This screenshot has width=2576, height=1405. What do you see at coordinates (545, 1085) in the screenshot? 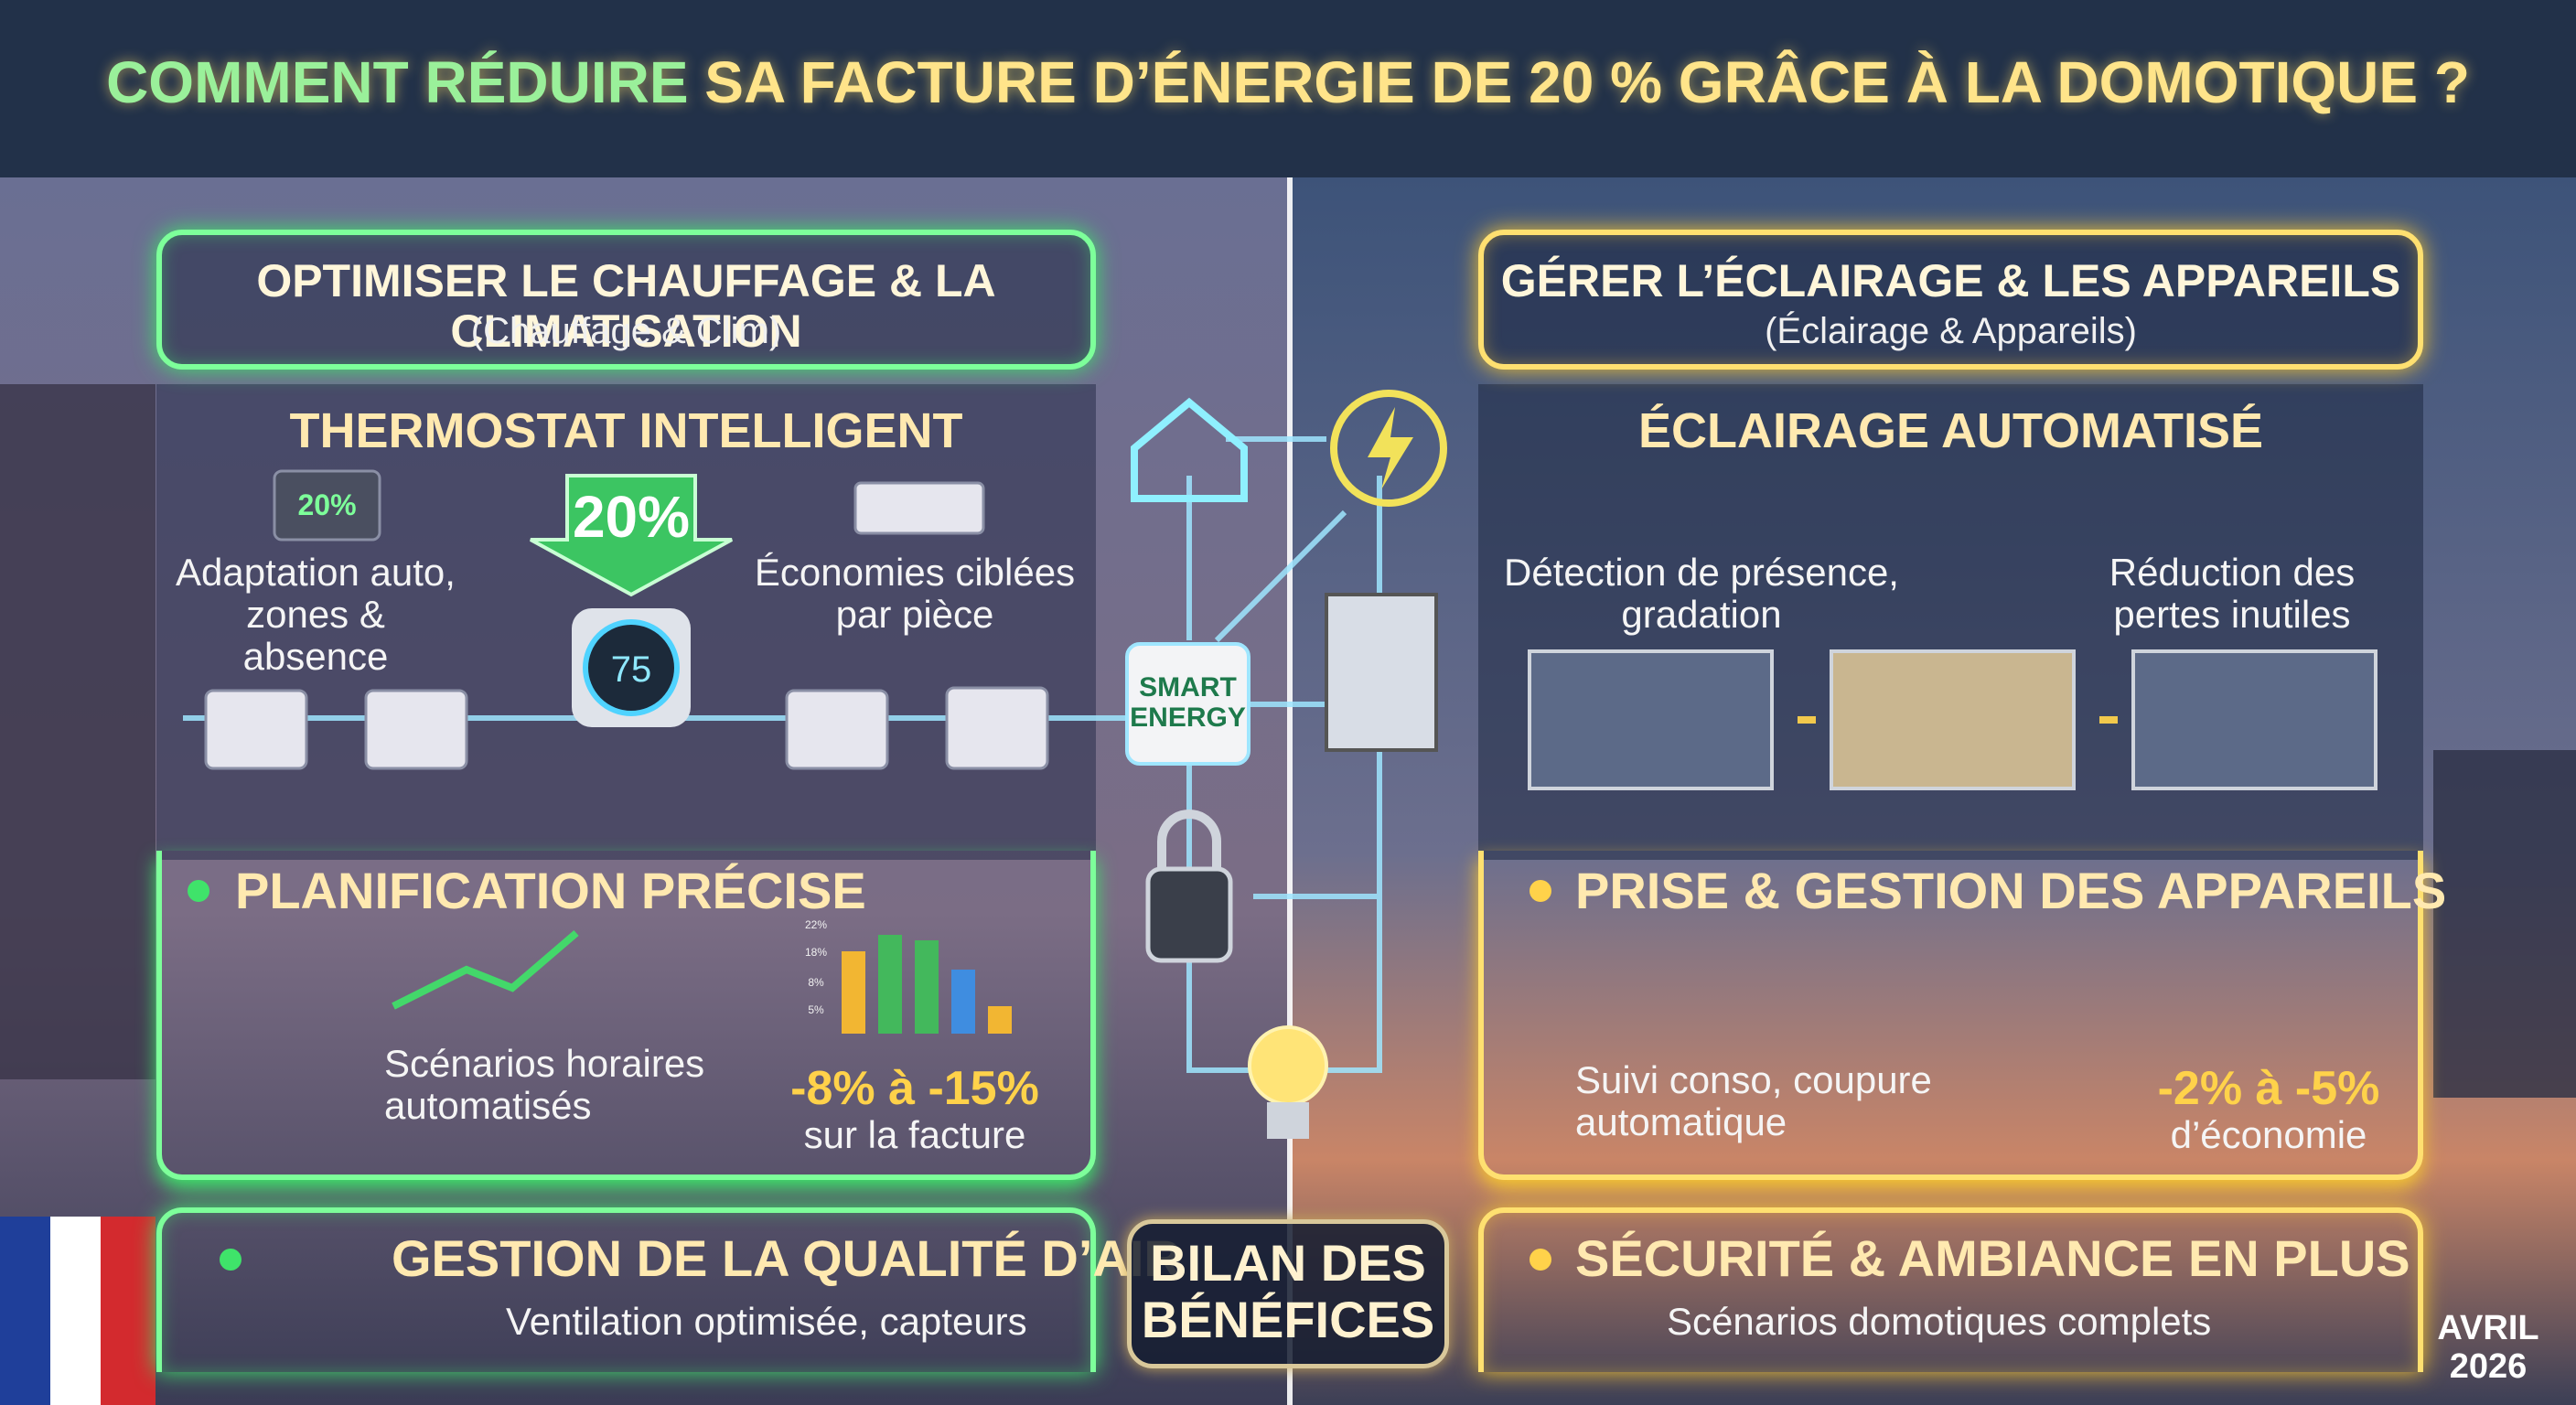
I see `planning-caption: Scénarios horaires automatisés` at bounding box center [545, 1085].